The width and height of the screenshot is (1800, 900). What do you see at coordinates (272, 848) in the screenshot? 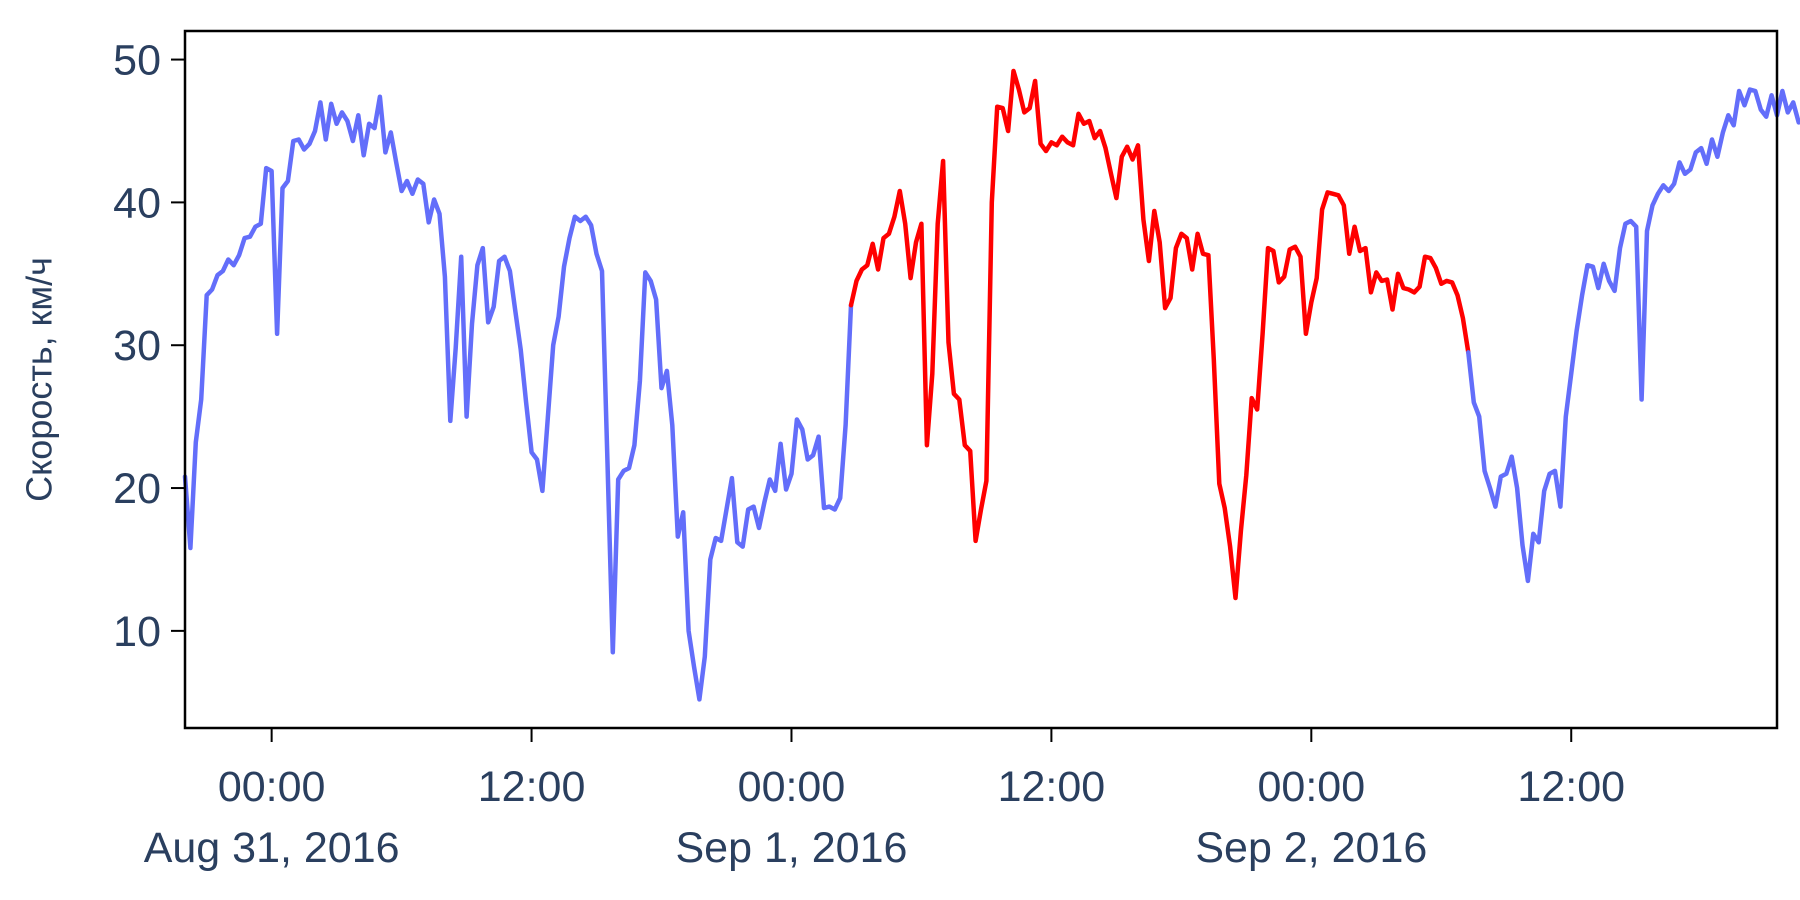
I see `x-tick-date-label: Aug 31, 2016` at bounding box center [272, 848].